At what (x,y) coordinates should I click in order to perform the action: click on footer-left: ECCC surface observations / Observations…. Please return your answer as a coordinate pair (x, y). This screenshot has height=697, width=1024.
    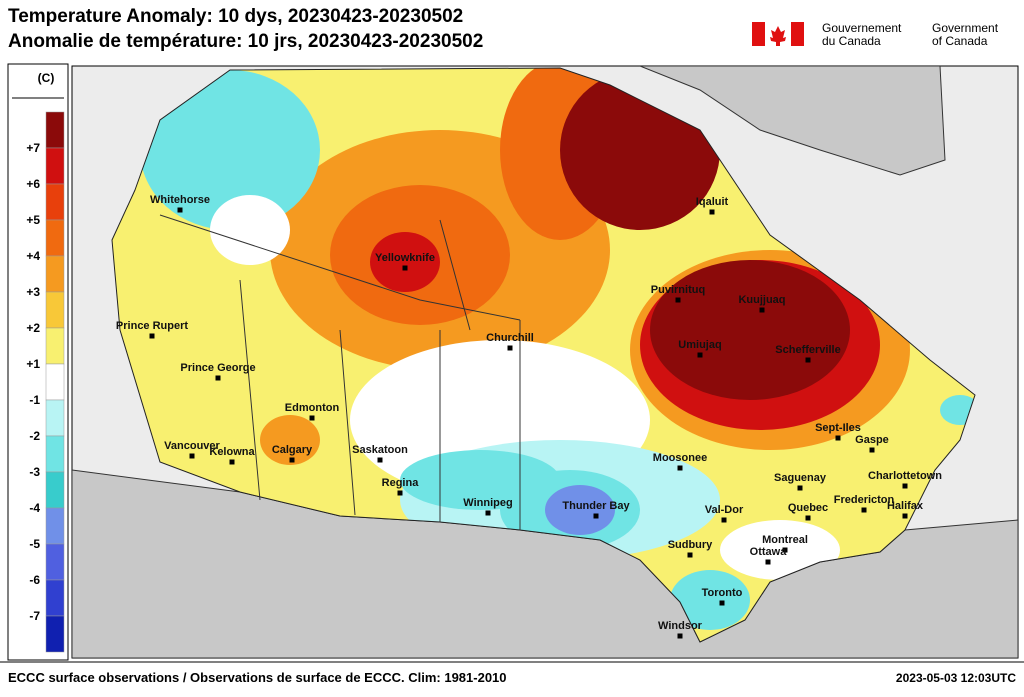
    Looking at the image, I should click on (257, 677).